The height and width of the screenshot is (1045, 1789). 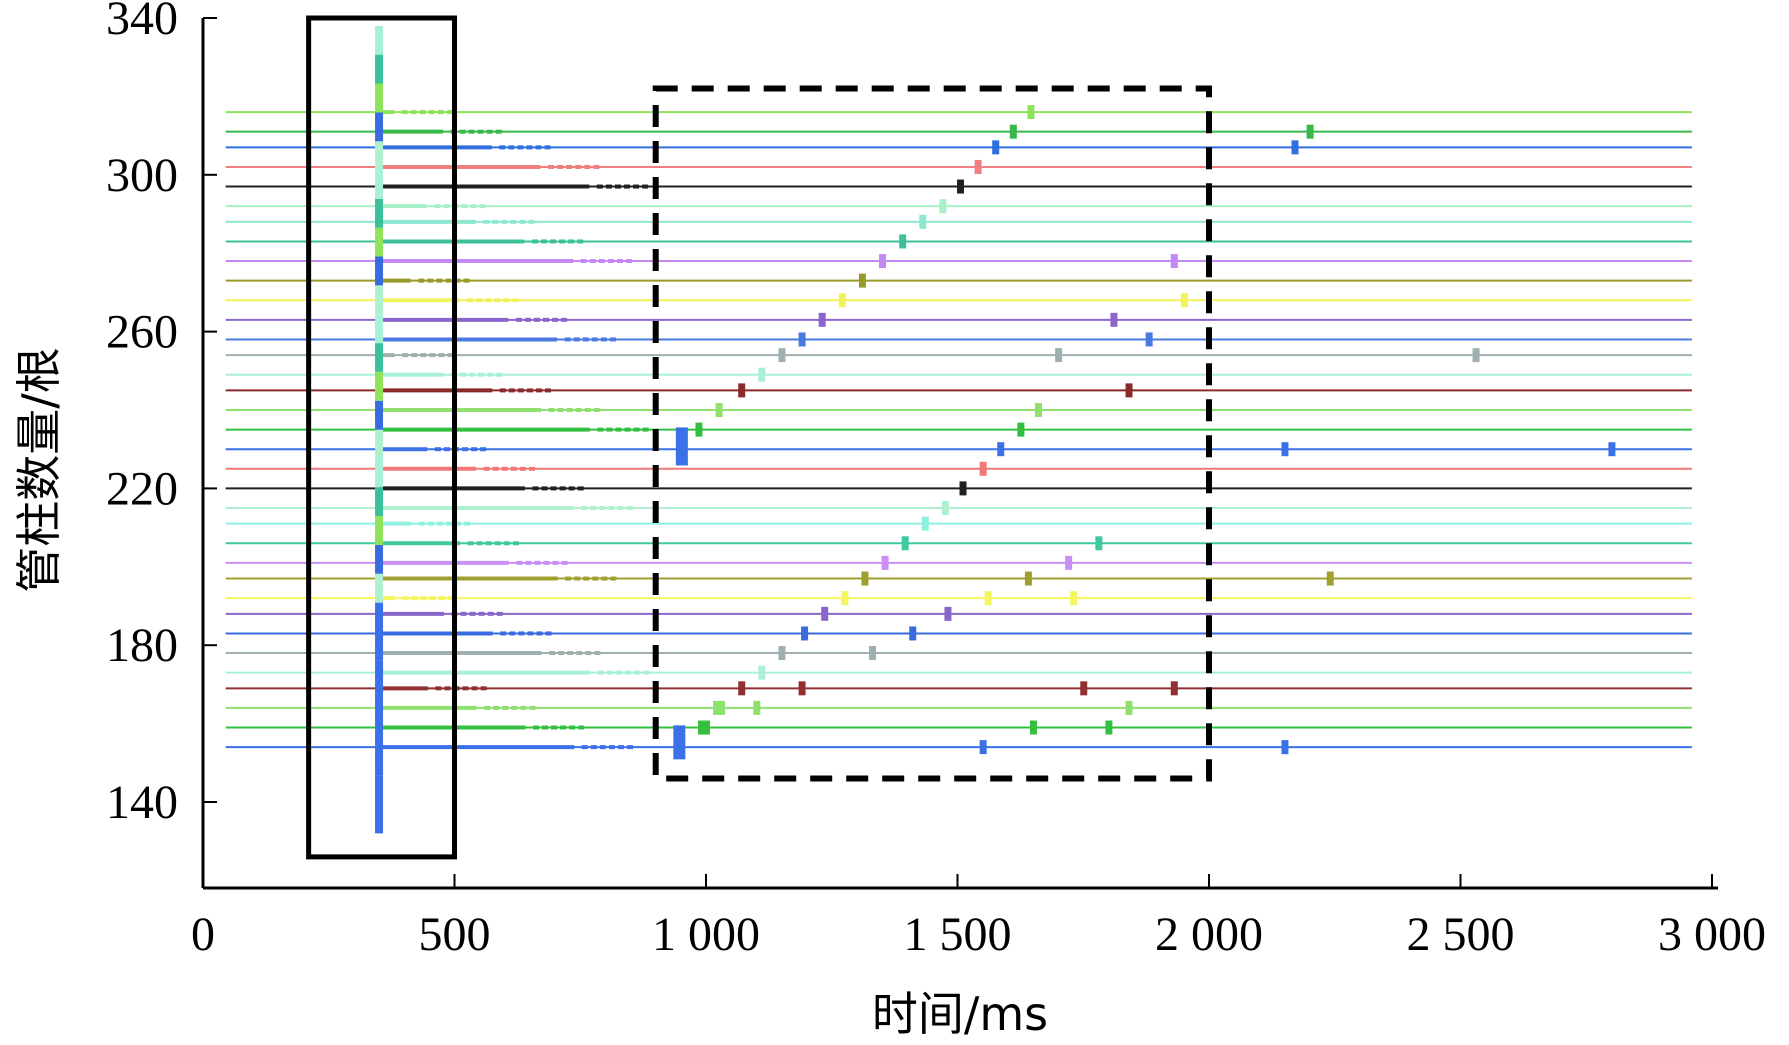 What do you see at coordinates (1712, 934) in the screenshot?
I see `x-tick-label: 3 000` at bounding box center [1712, 934].